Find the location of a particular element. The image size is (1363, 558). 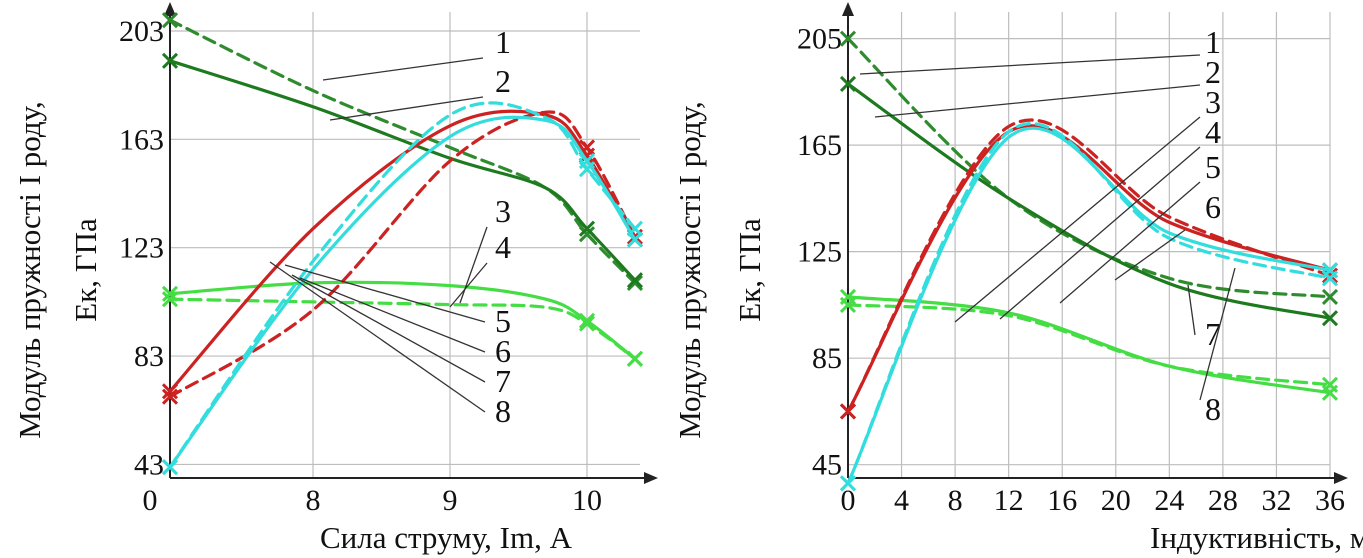

y-tick-label: 205 is located at coordinates (819, 39).